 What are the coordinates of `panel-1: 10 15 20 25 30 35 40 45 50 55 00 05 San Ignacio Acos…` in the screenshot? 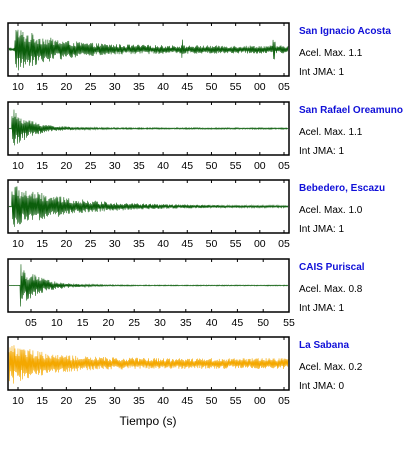 It's located at (199, 57).